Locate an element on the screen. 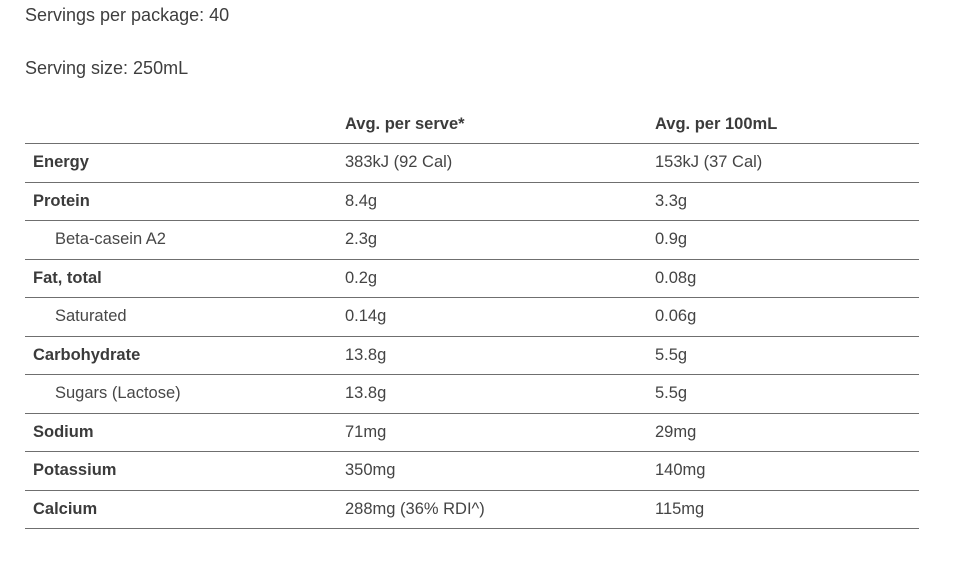  serving-size-text: Serving size: 250mL is located at coordinates (107, 68).